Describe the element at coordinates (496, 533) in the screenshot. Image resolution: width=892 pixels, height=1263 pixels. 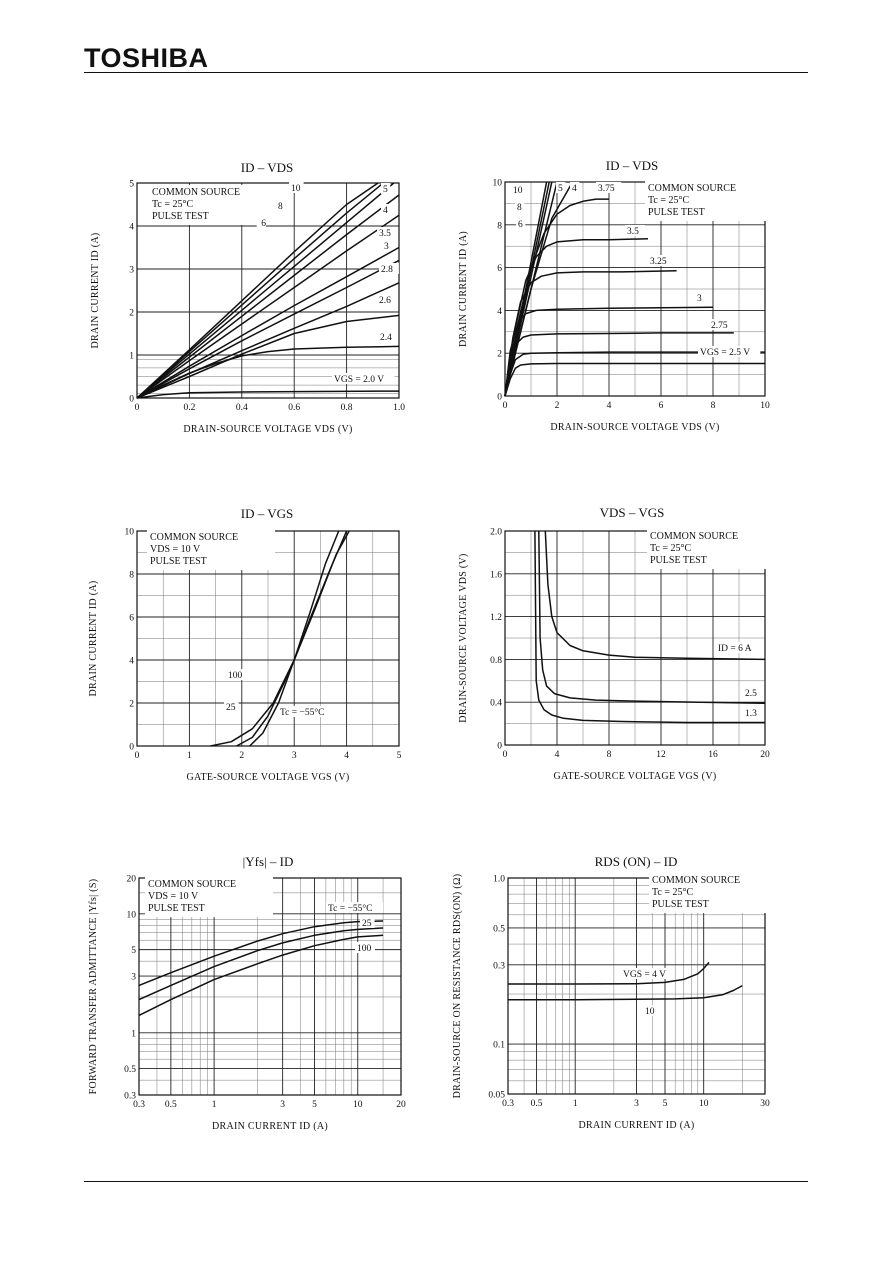
I see `y-tick-label: 2.0` at that location.